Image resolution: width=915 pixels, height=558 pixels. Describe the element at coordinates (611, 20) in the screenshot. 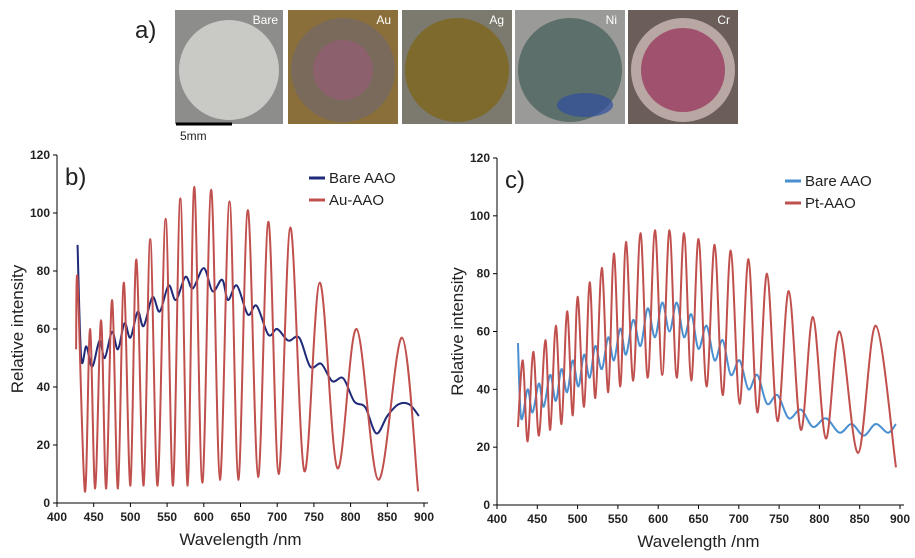

I see `sample-label: Ni` at that location.